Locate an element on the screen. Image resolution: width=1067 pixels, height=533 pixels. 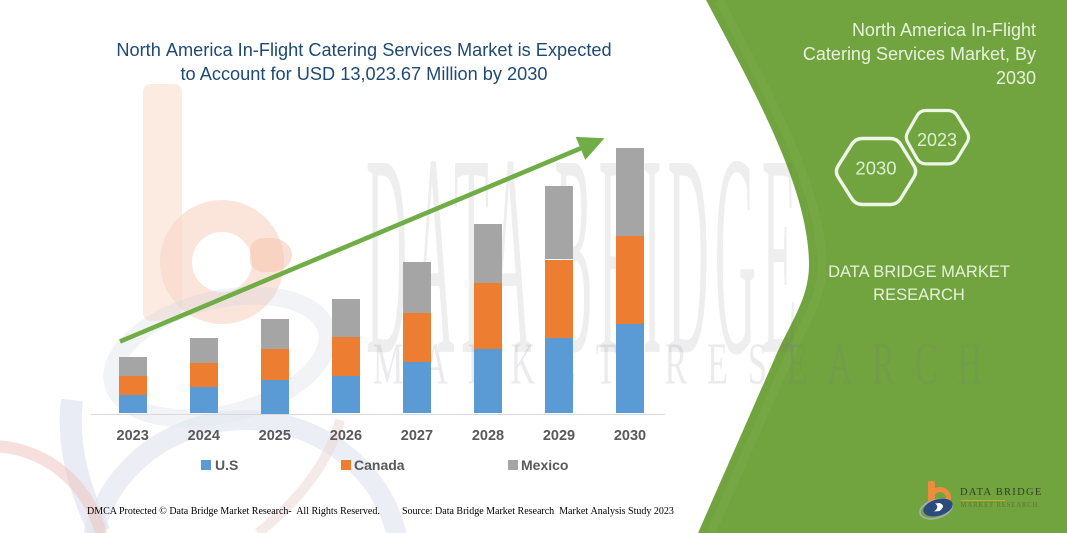
svg-text: 2030 is located at coordinates (875, 168).